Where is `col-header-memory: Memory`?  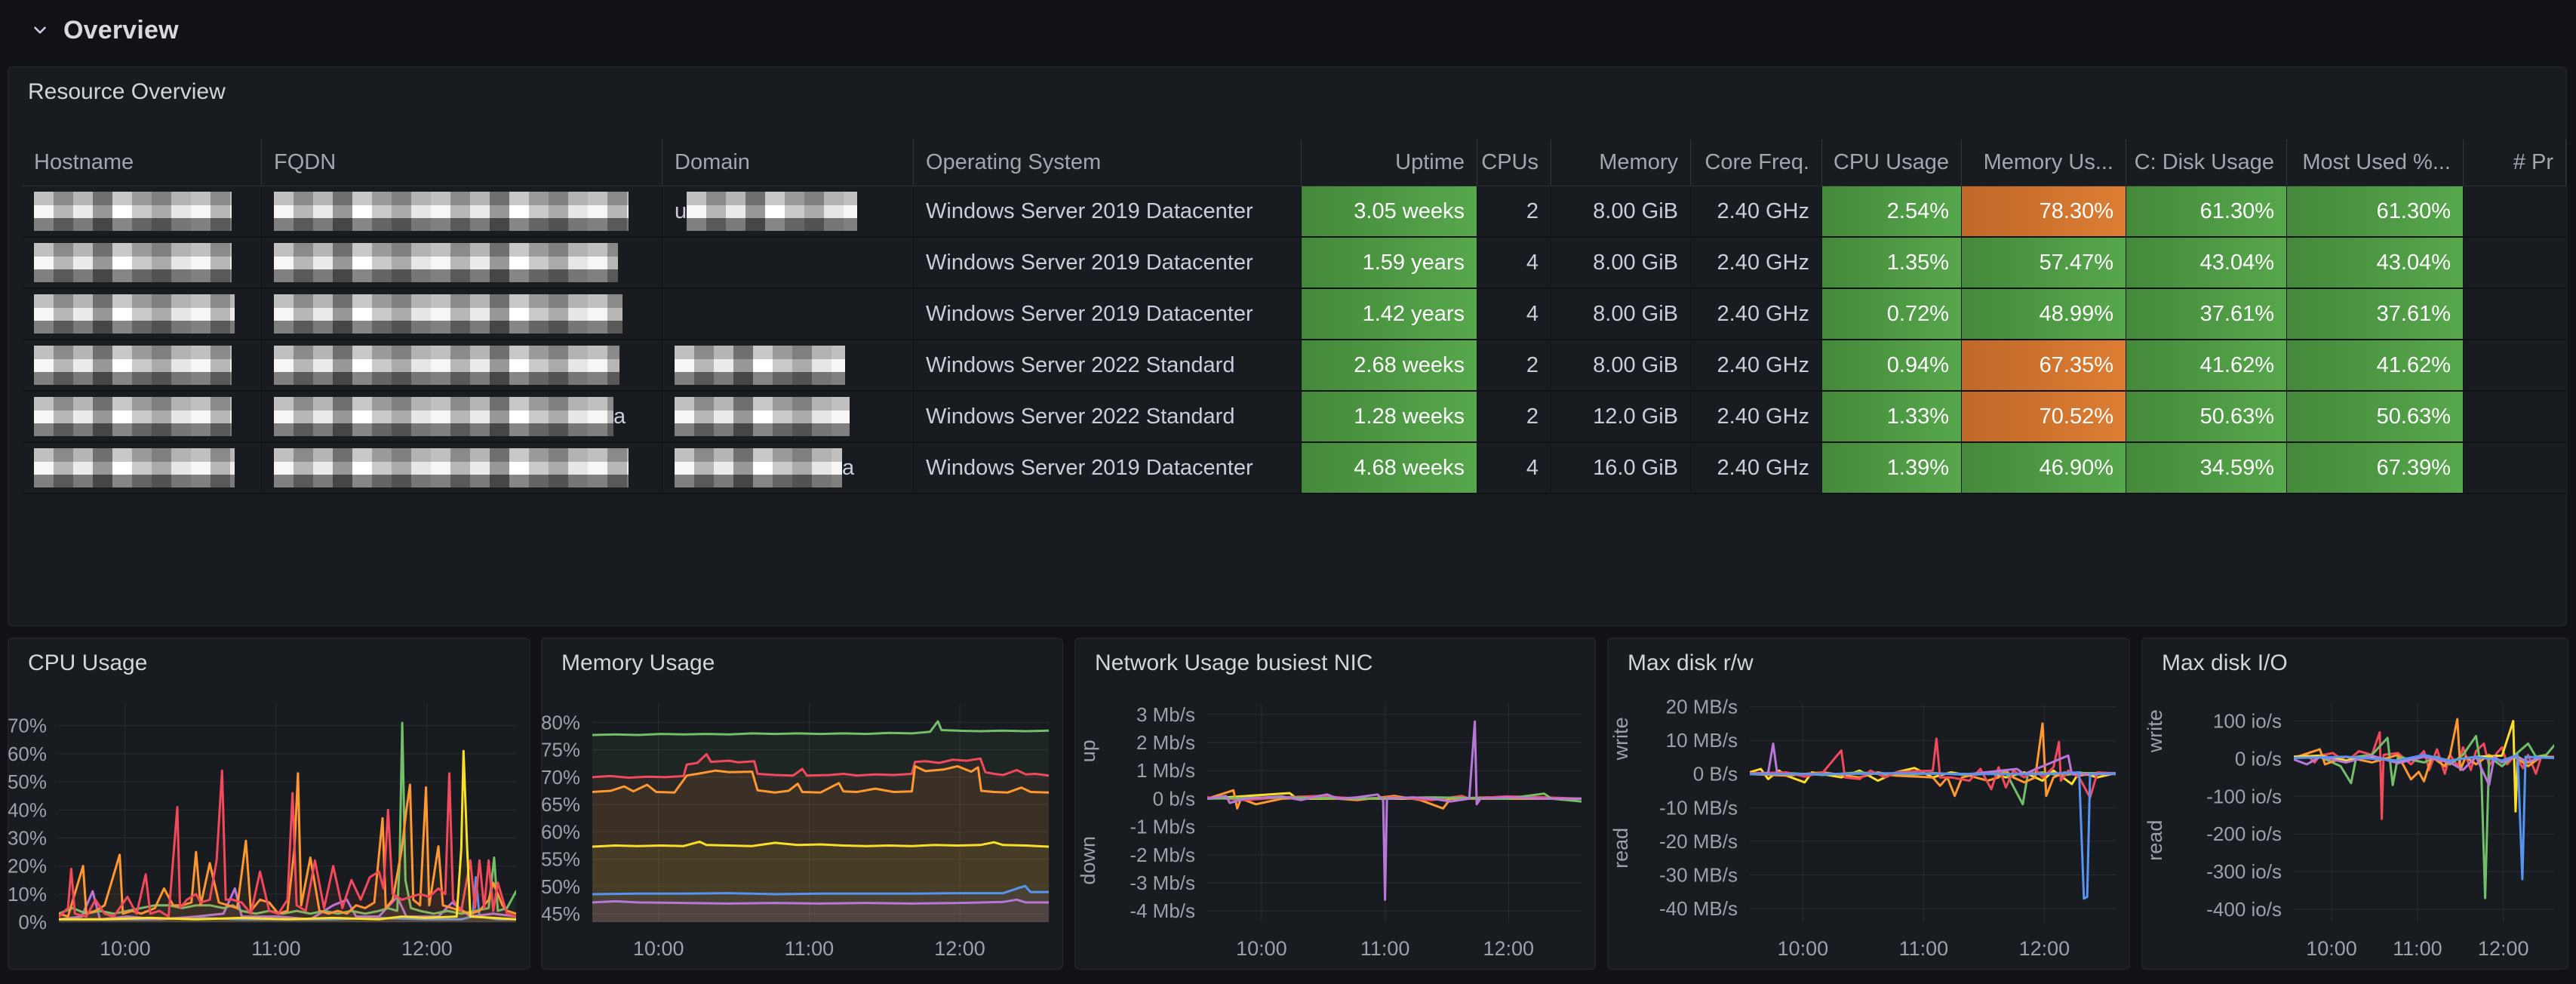
col-header-memory: Memory is located at coordinates (1621, 163).